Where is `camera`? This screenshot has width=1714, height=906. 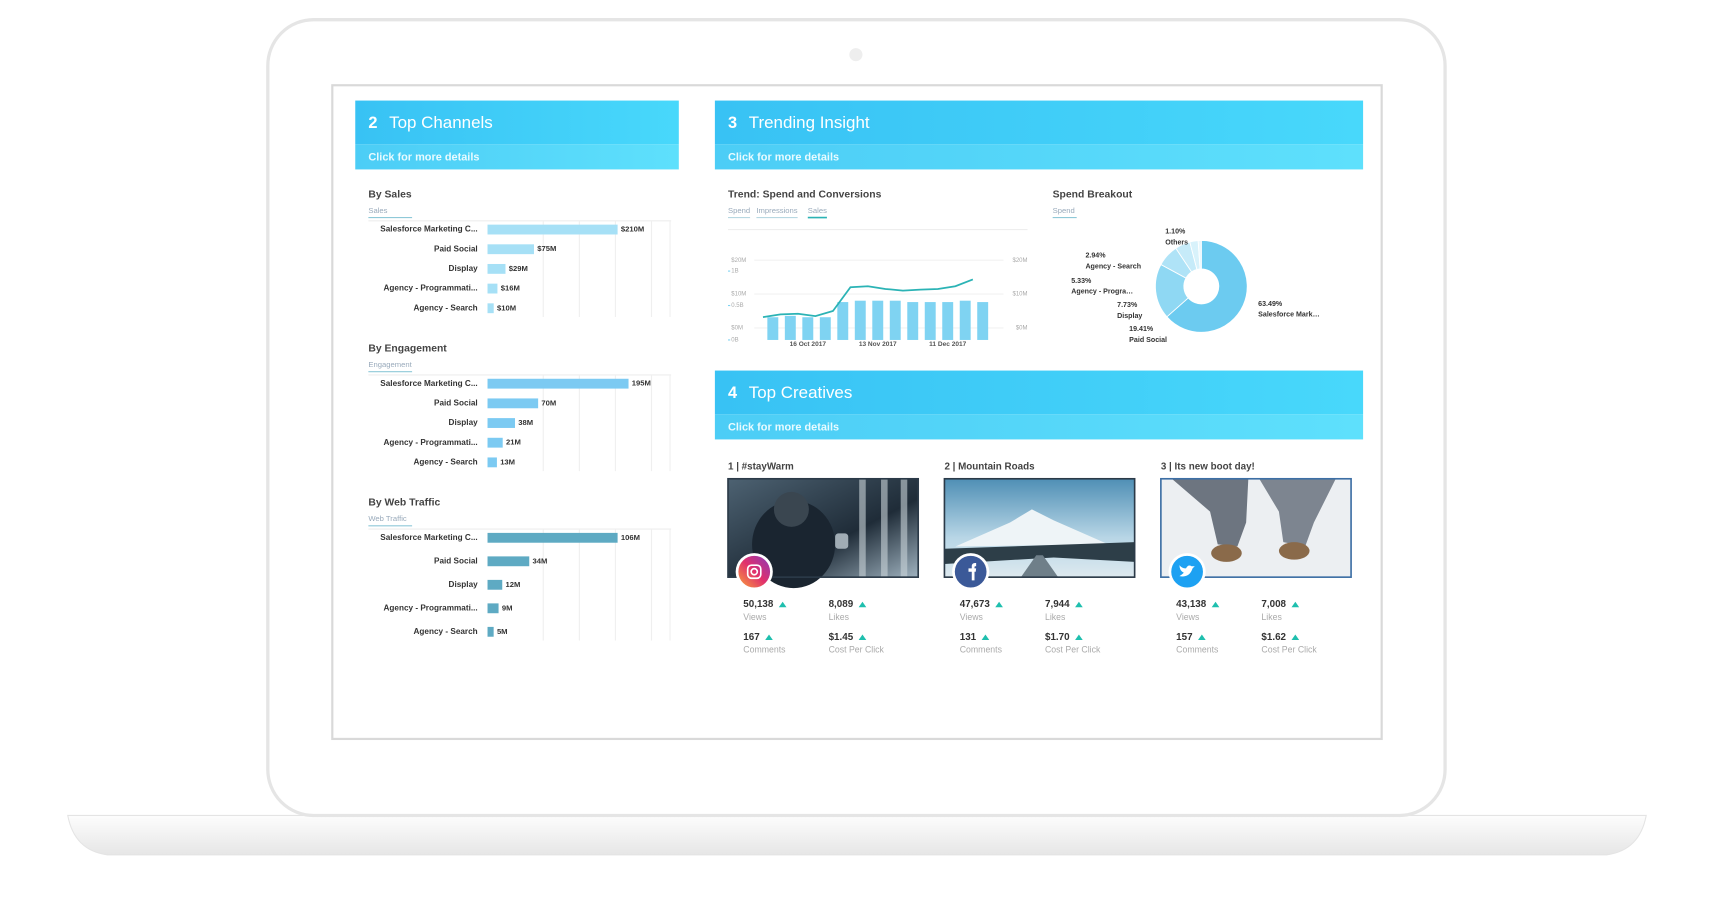 camera is located at coordinates (856, 55).